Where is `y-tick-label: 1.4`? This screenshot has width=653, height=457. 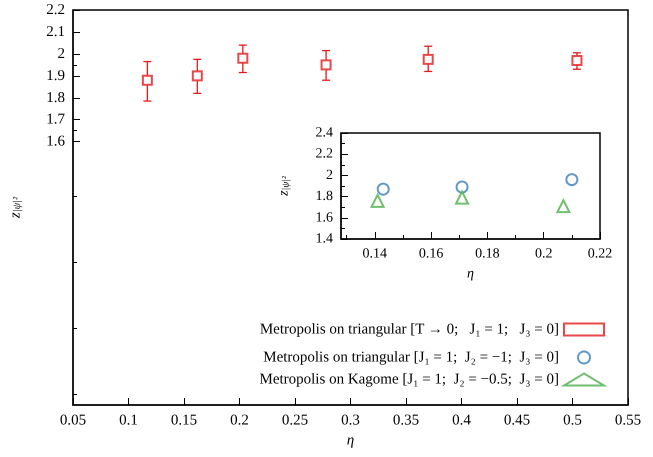
y-tick-label: 1.4 is located at coordinates (324, 239).